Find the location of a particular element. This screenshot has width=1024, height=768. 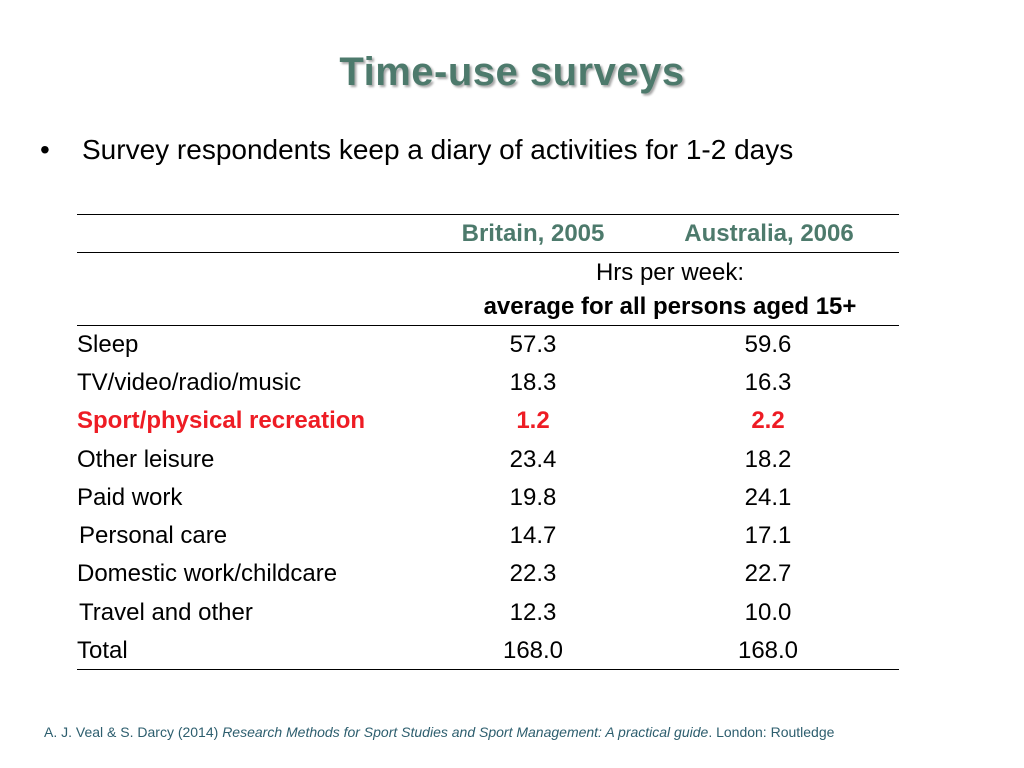

units-description: average for all persons aged 15+ is located at coordinates (670, 306).